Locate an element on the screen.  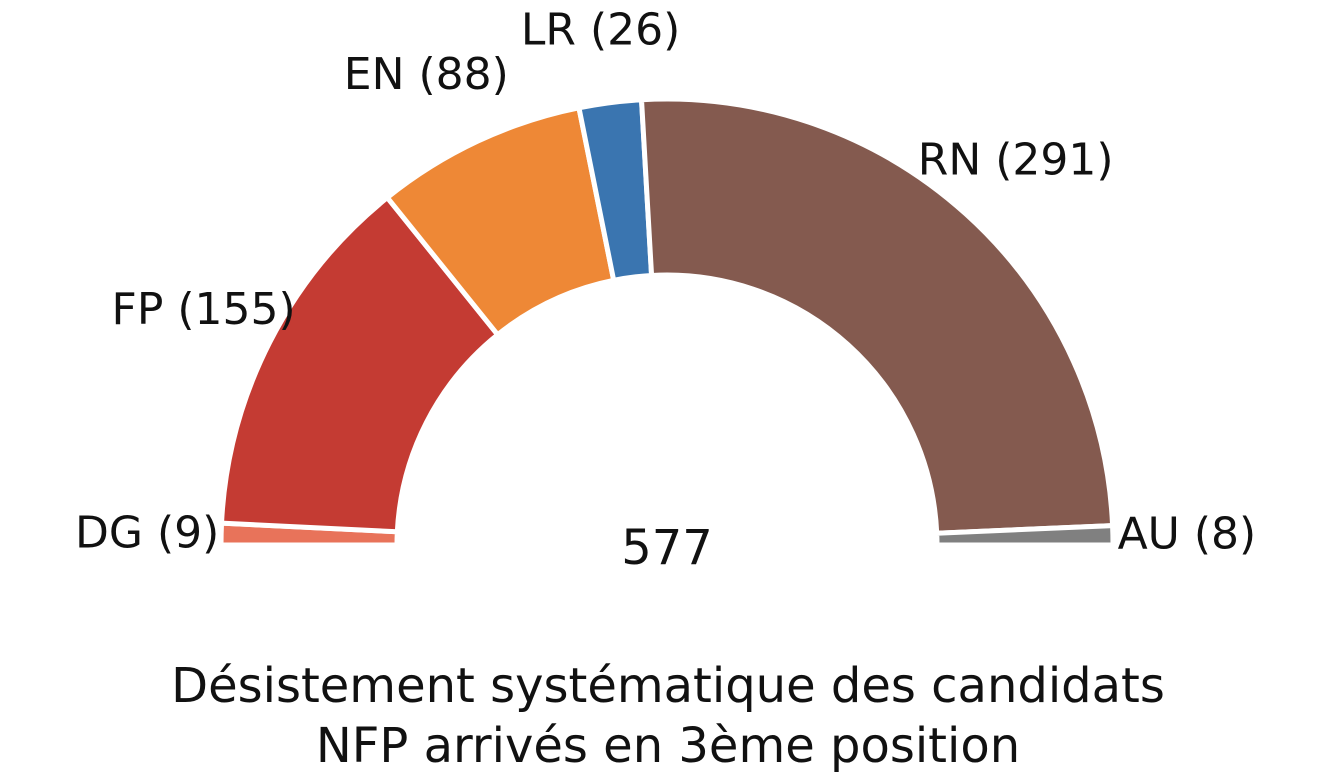
segment-fp is located at coordinates (360, 364).